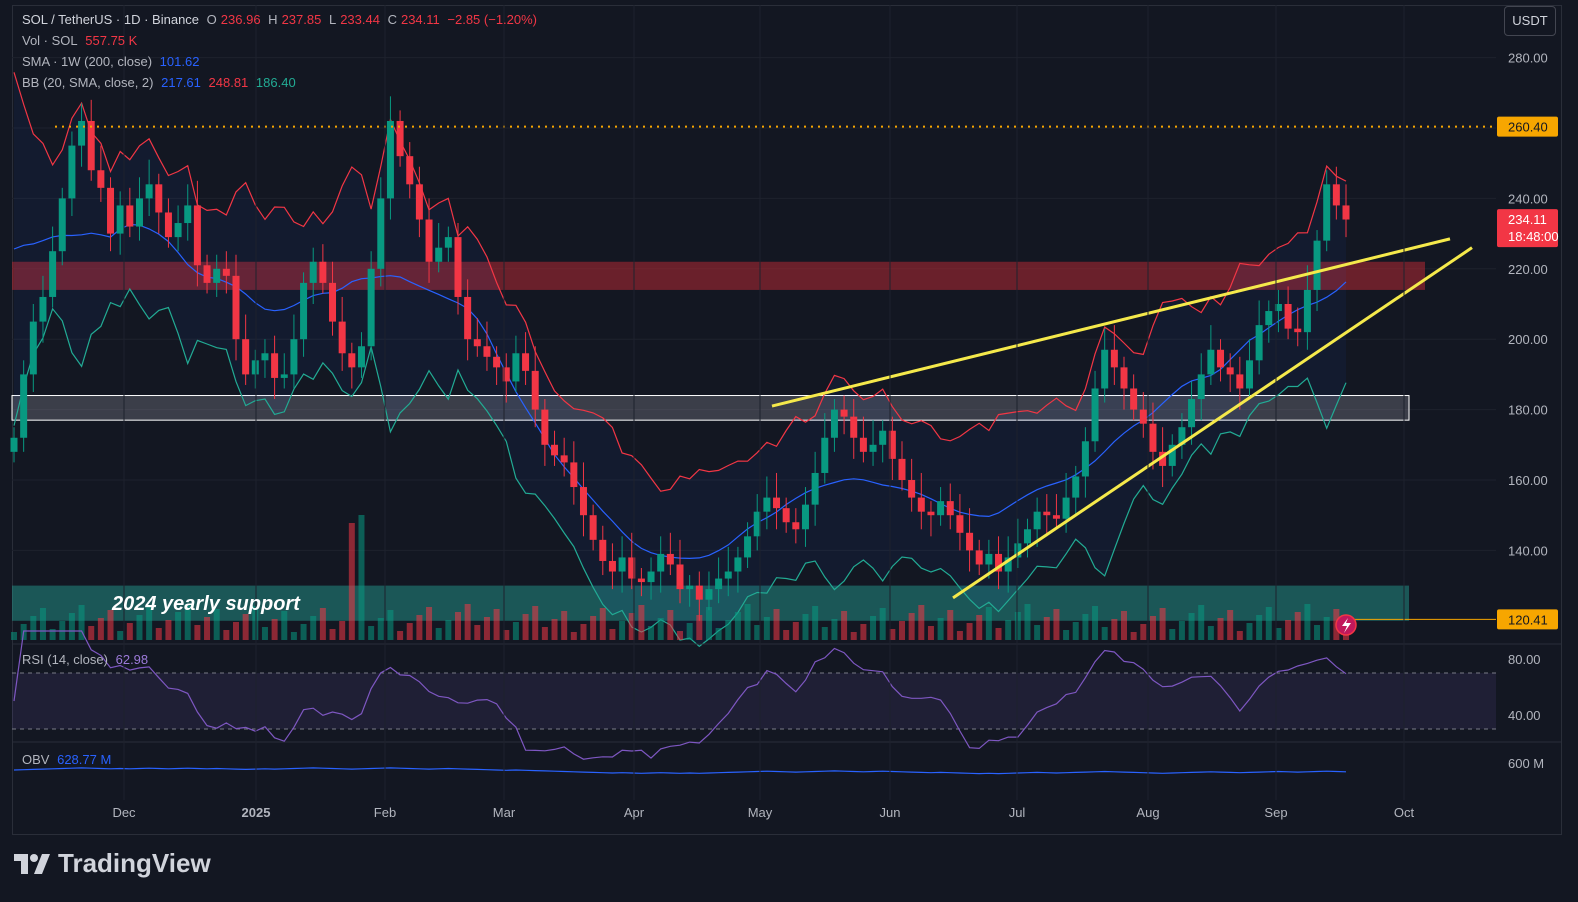 The image size is (1578, 902). I want to click on symbol-label: SOL / TetherUS · 1D · Binance, so click(111, 19).